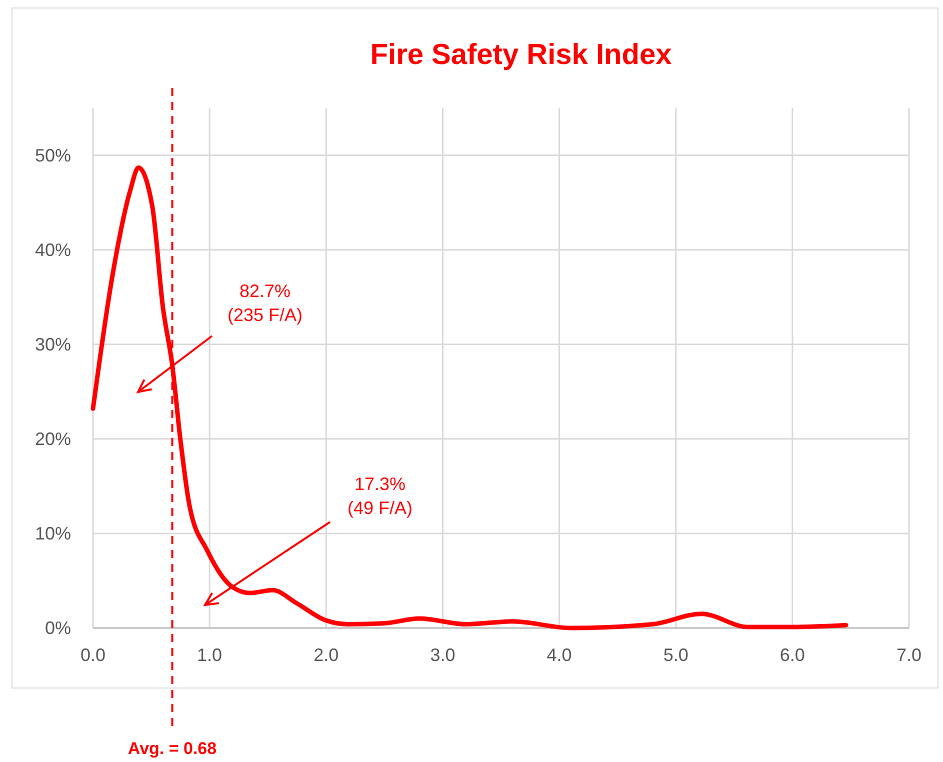  I want to click on annotation: 17.3% (49 F/A), so click(380, 496).